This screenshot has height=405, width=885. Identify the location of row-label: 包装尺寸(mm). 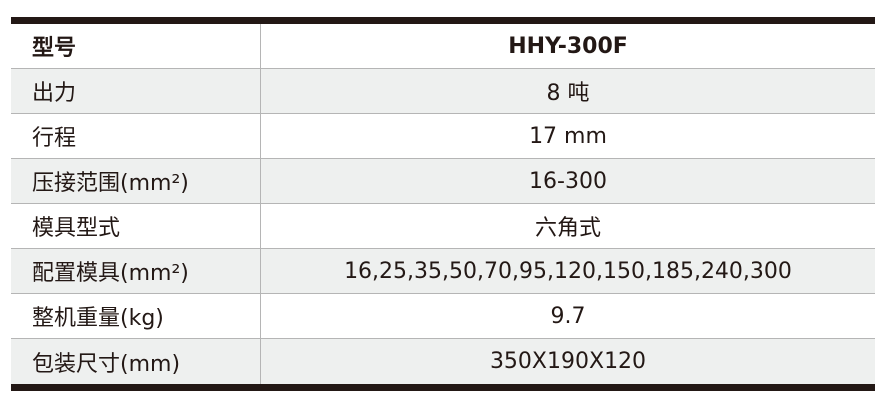
(136, 361).